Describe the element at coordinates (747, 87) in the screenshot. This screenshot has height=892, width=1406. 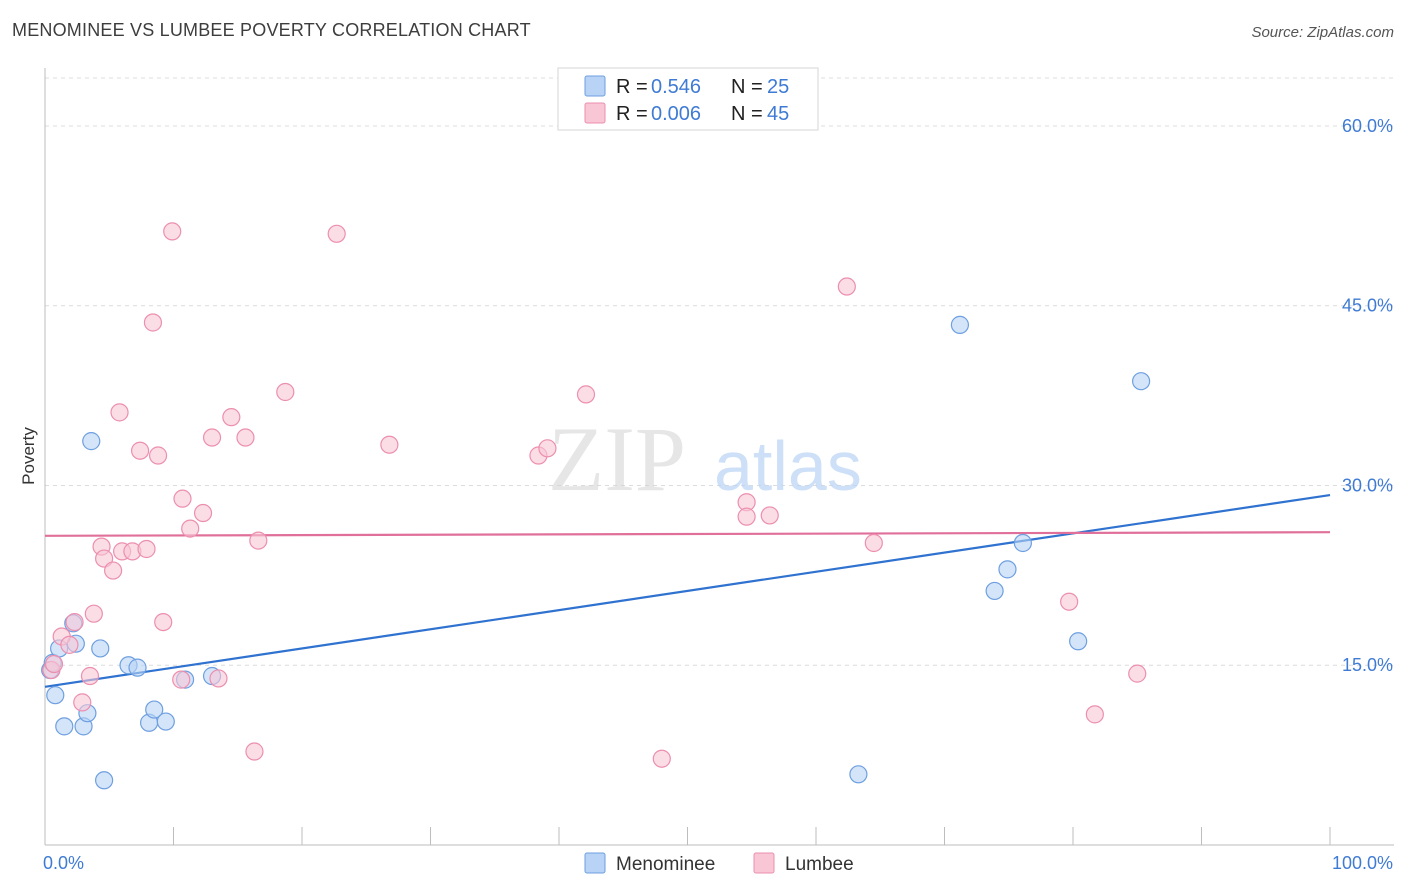
I see `legend-n-label-menominee: N =` at that location.